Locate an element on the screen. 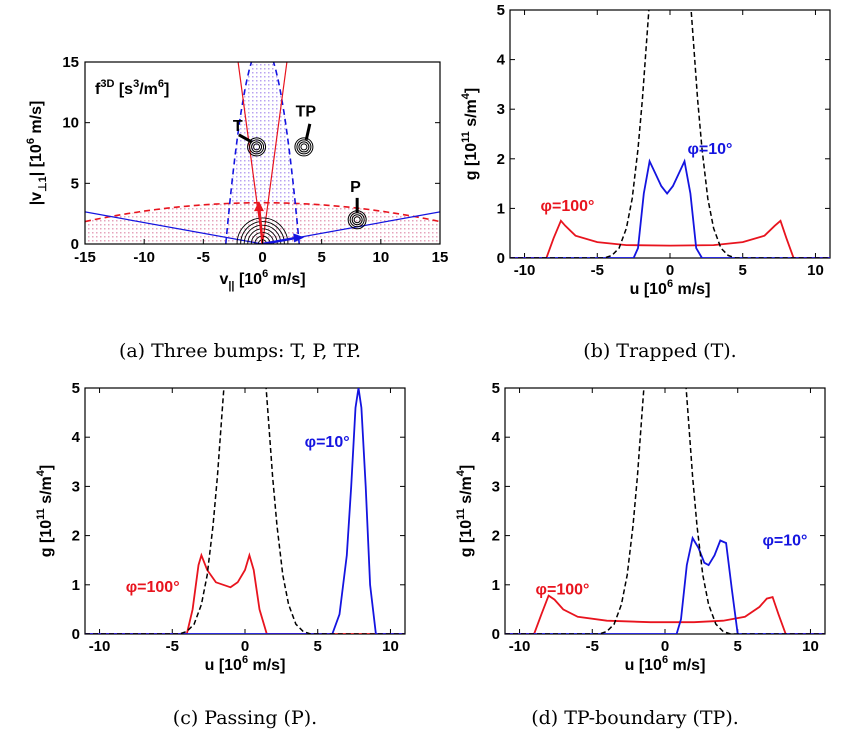 The width and height of the screenshot is (848, 733). trapped-boundary-right is located at coordinates (286, 153).